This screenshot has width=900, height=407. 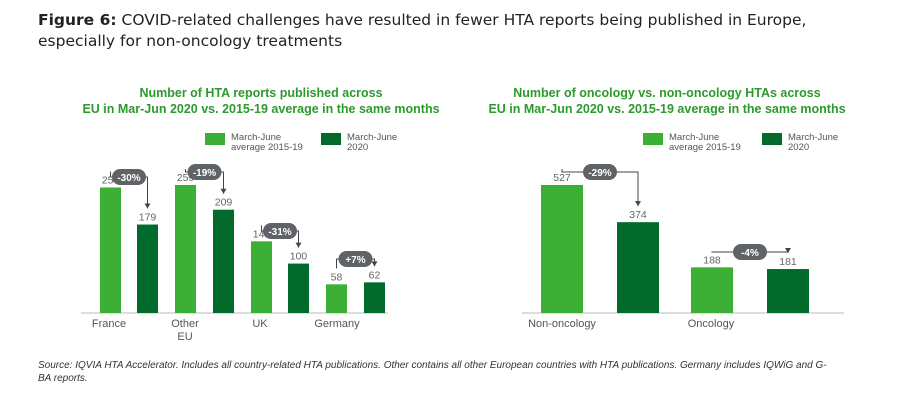 What do you see at coordinates (788, 262) in the screenshot?
I see `chart2-data-label: 181` at bounding box center [788, 262].